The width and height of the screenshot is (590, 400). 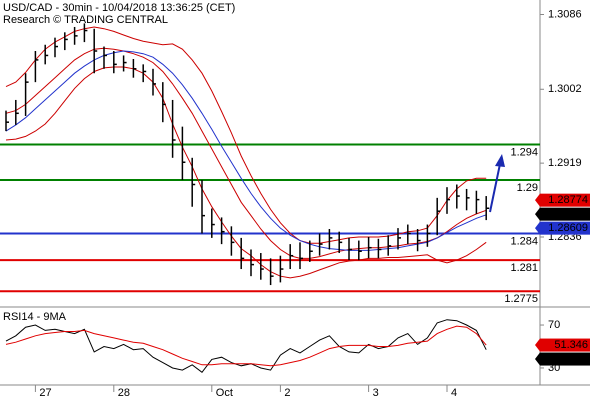 What do you see at coordinates (565, 89) in the screenshot?
I see `y-tick-label: 1.3002` at bounding box center [565, 89].